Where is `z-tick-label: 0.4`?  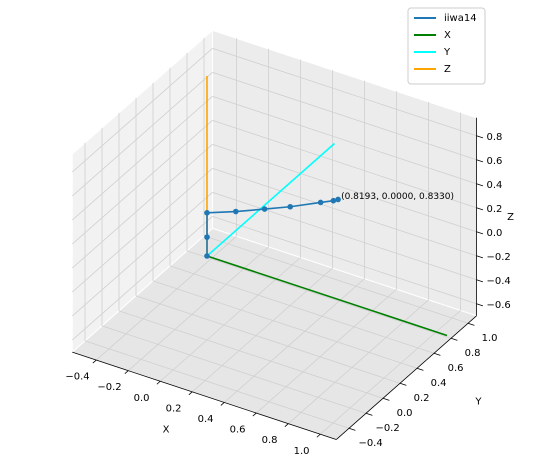 z-tick-label: 0.4 is located at coordinates (495, 185).